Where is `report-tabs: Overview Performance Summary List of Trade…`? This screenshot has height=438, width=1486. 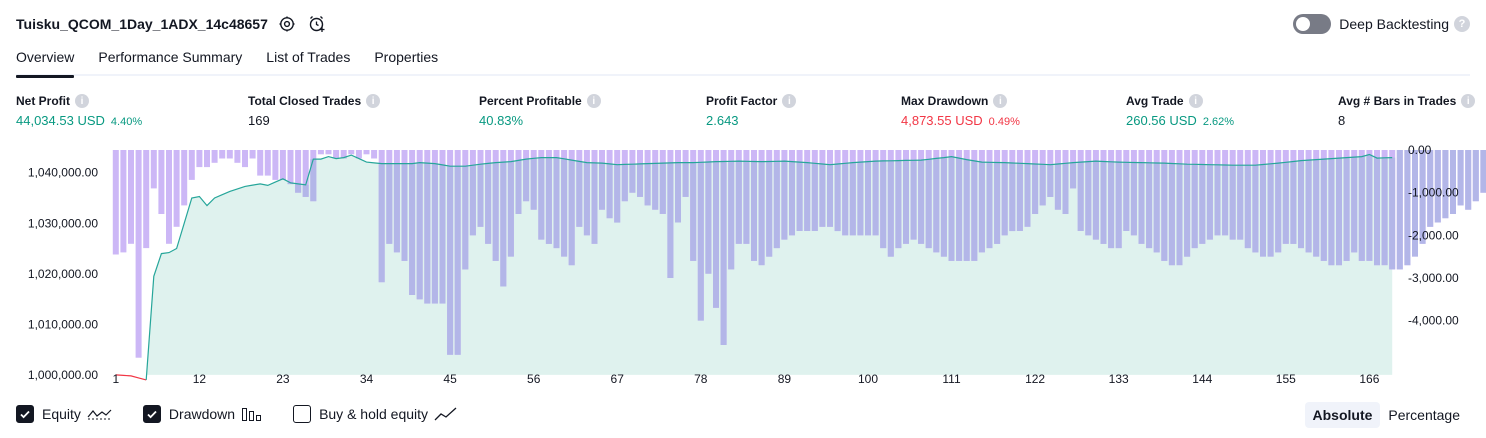
report-tabs: Overview Performance Summary List of Trade… is located at coordinates (743, 61).